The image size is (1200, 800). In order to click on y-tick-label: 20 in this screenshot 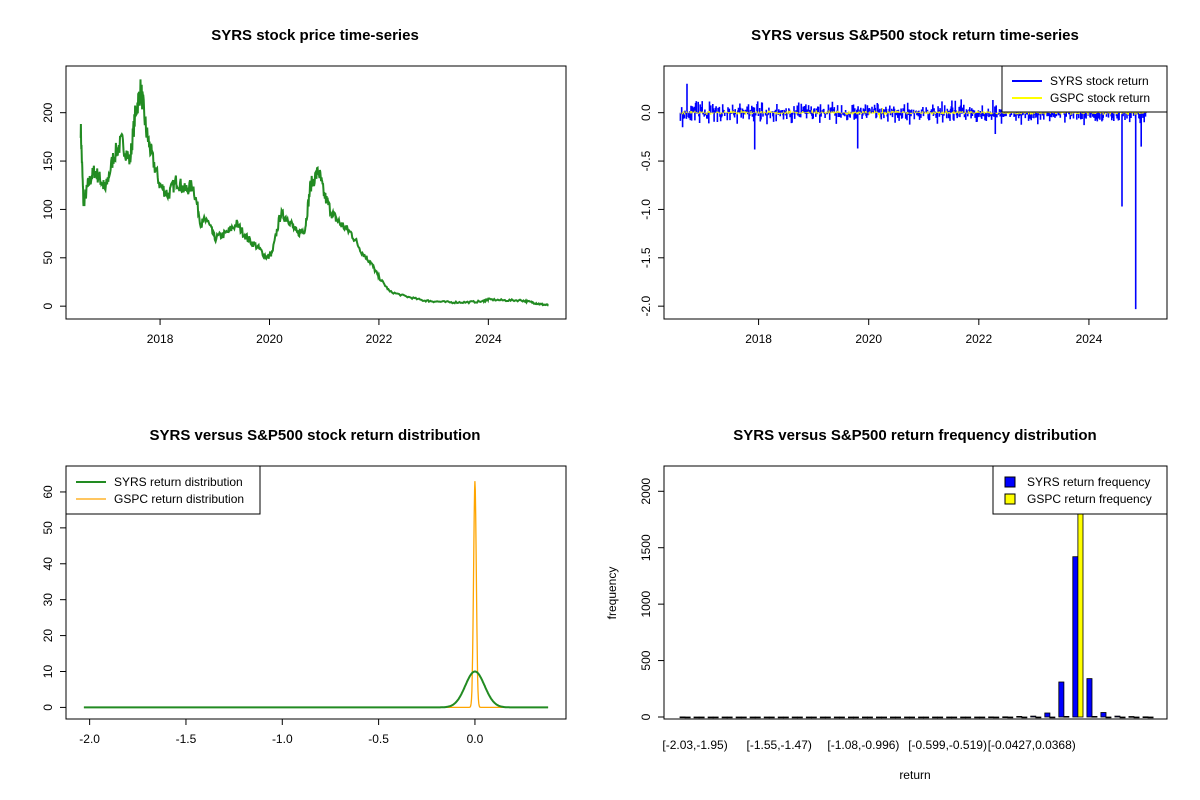, I will do `click(48, 636)`.